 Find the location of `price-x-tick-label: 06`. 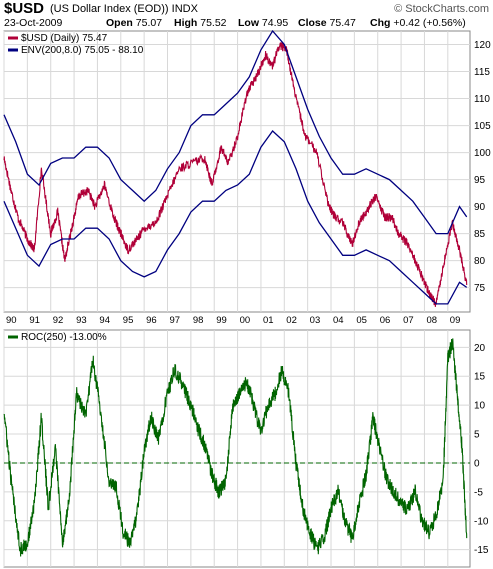

price-x-tick-label: 06 is located at coordinates (385, 320).